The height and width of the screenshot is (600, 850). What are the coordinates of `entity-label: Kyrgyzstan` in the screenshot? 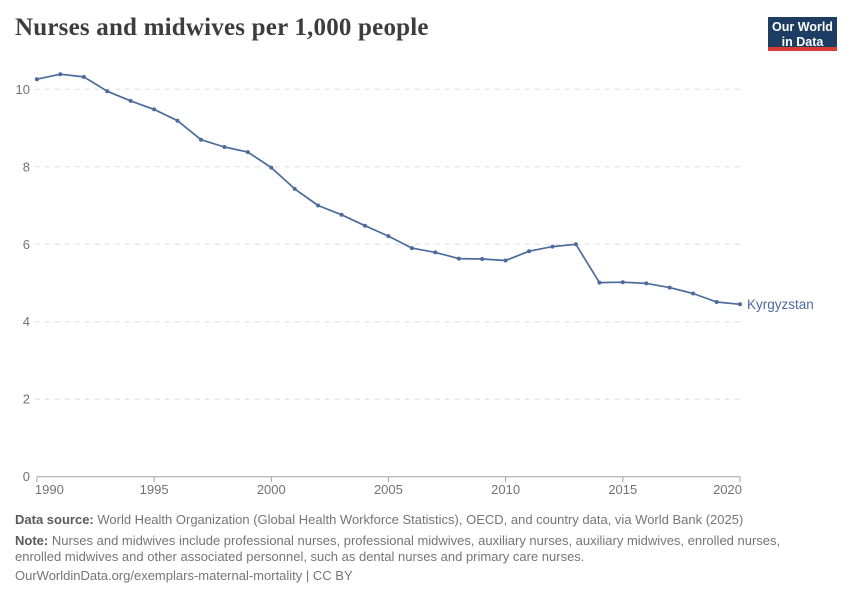 It's located at (780, 304).